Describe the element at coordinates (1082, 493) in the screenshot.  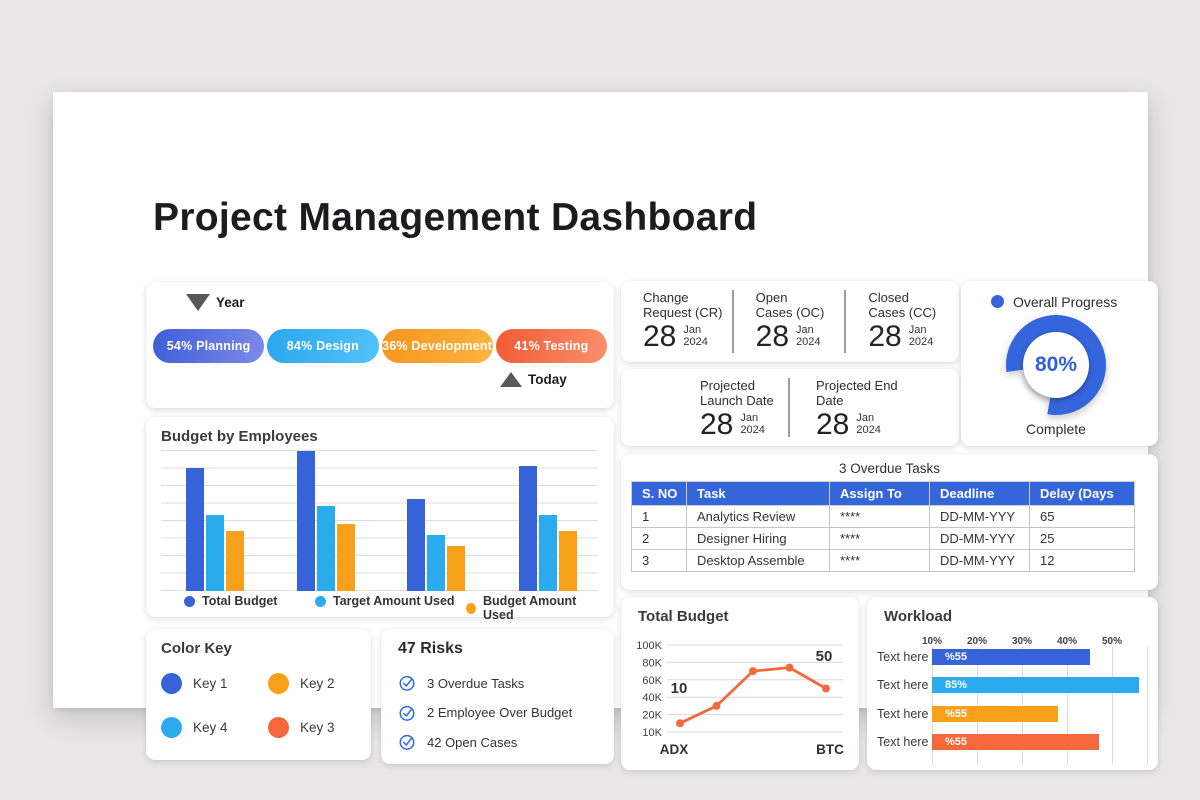
I see `table-header-cell: Delay (Days` at that location.